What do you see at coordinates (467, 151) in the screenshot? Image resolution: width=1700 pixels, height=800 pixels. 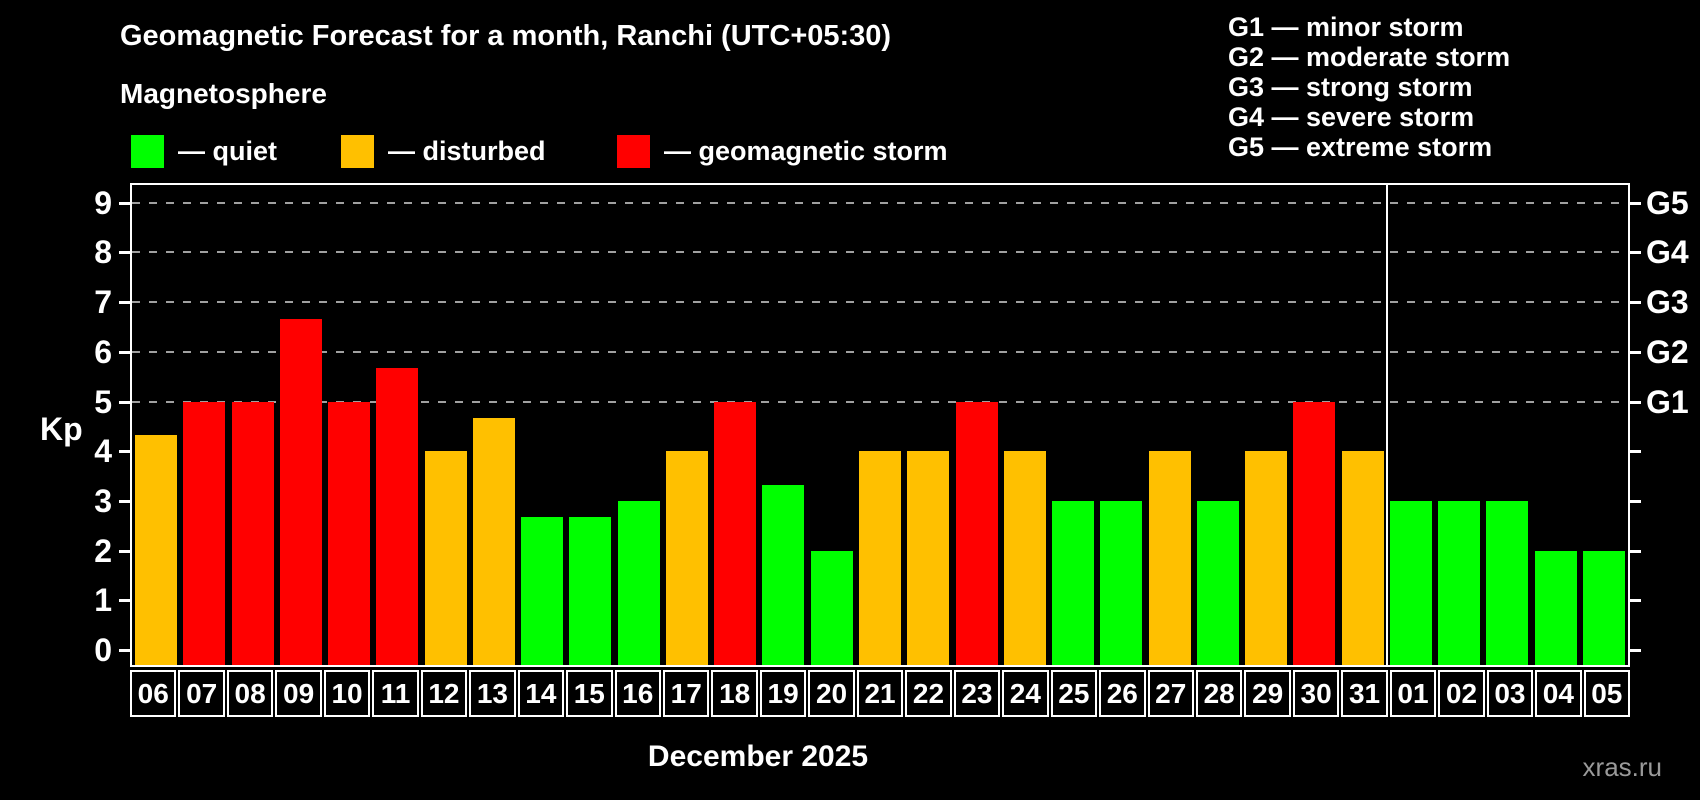 I see `legend-label-disturbed: — disturbed` at bounding box center [467, 151].